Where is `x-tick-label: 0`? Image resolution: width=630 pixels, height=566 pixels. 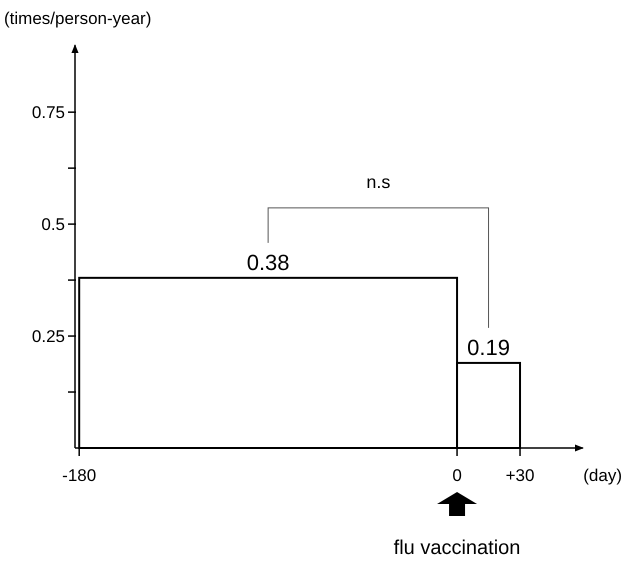
x-tick-label: 0 is located at coordinates (457, 475).